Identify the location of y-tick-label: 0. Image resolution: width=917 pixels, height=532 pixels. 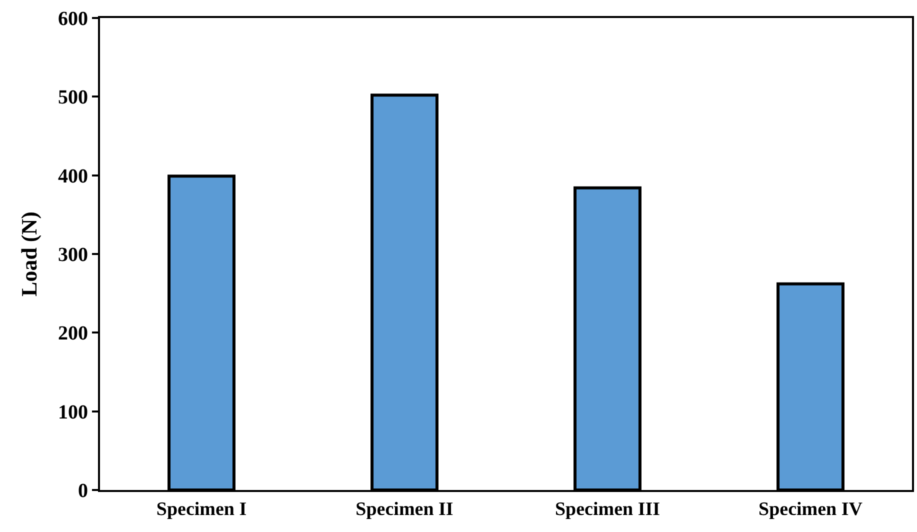
(83, 491).